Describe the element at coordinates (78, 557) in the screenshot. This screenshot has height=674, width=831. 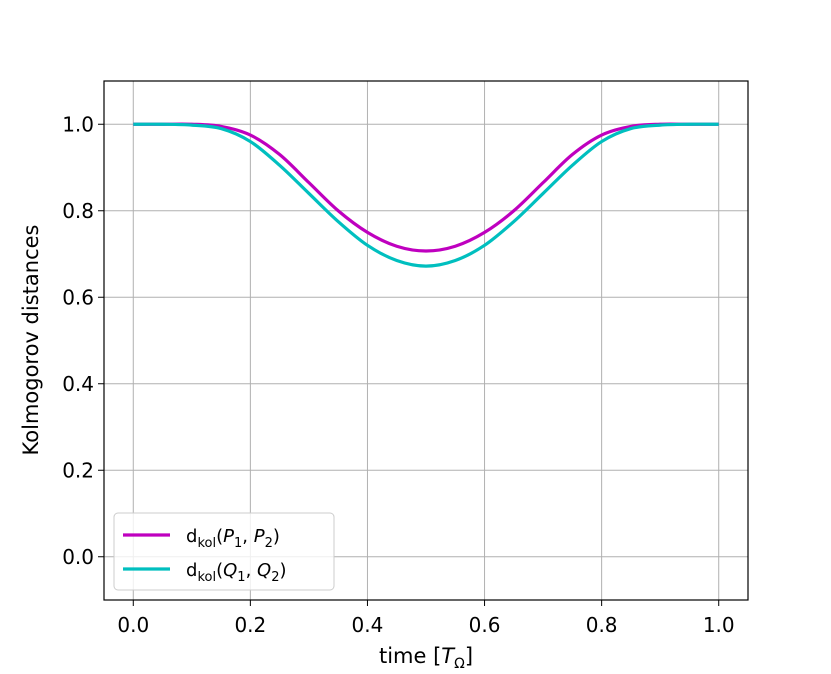
I see `y-tick-label: 0.0` at that location.